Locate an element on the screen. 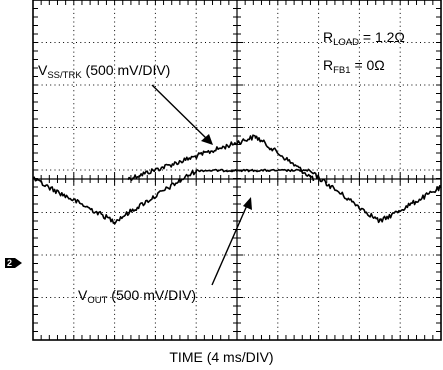  vout-label: VOUT (500 mV/DIV) is located at coordinates (137, 296).